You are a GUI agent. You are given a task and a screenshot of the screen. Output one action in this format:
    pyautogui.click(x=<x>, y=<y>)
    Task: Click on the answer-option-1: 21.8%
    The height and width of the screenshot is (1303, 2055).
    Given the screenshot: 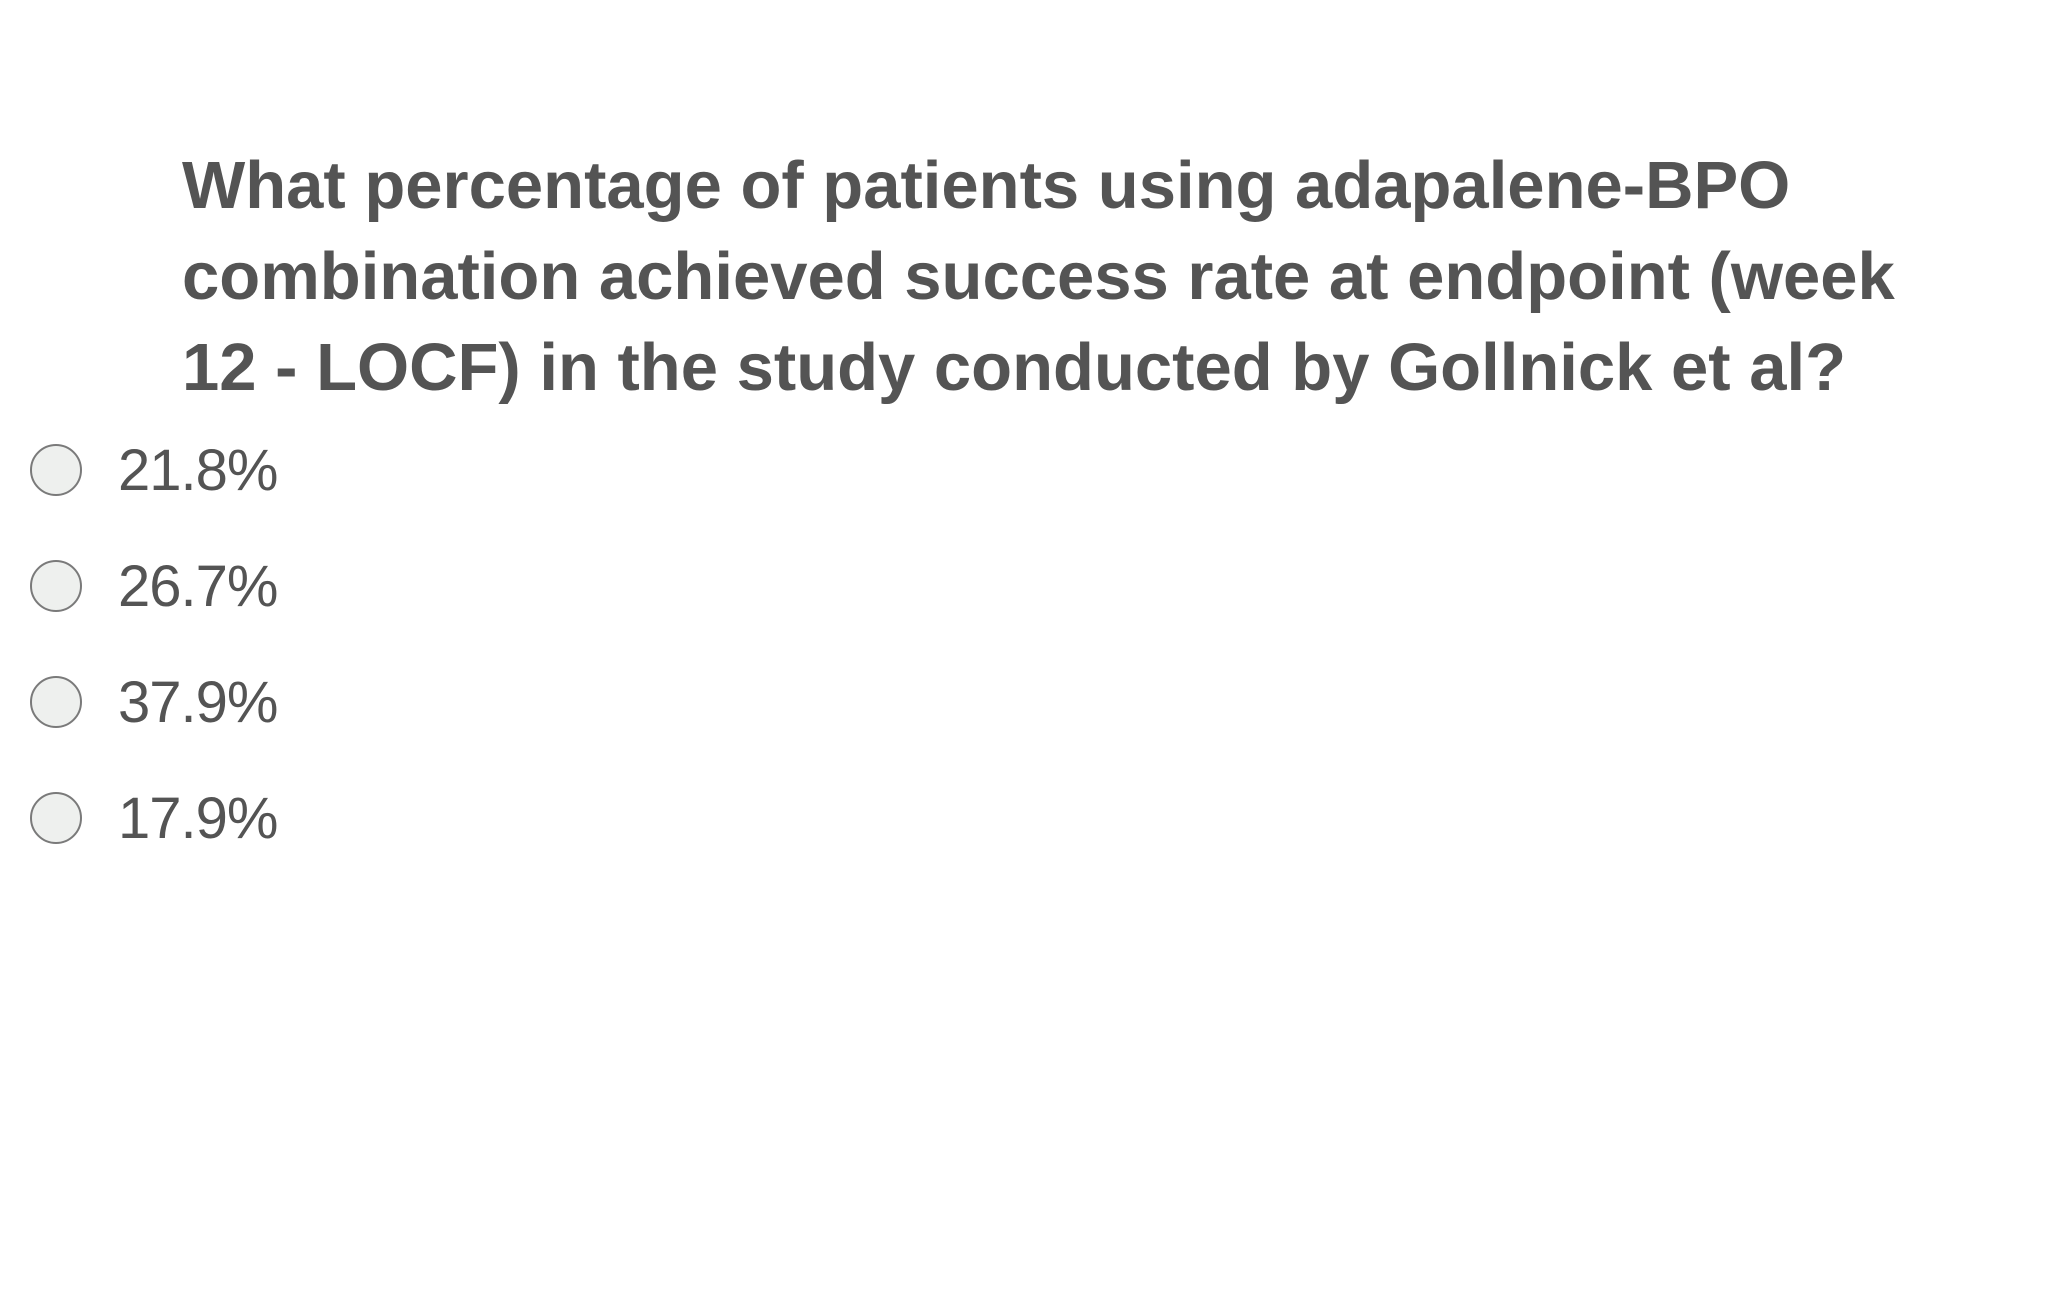 What is the action you would take?
    pyautogui.click(x=154, y=470)
    